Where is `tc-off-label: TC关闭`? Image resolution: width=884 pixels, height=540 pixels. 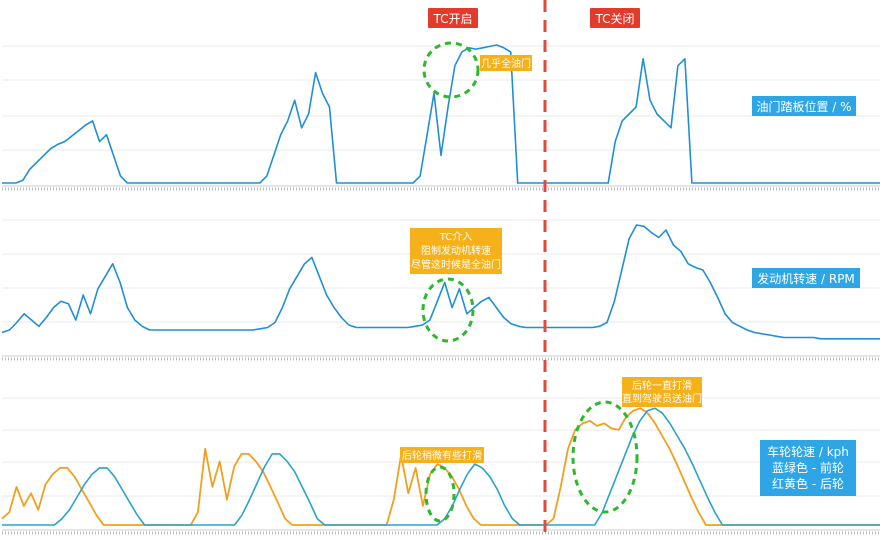
tc-off-label: TC关闭 is located at coordinates (614, 19).